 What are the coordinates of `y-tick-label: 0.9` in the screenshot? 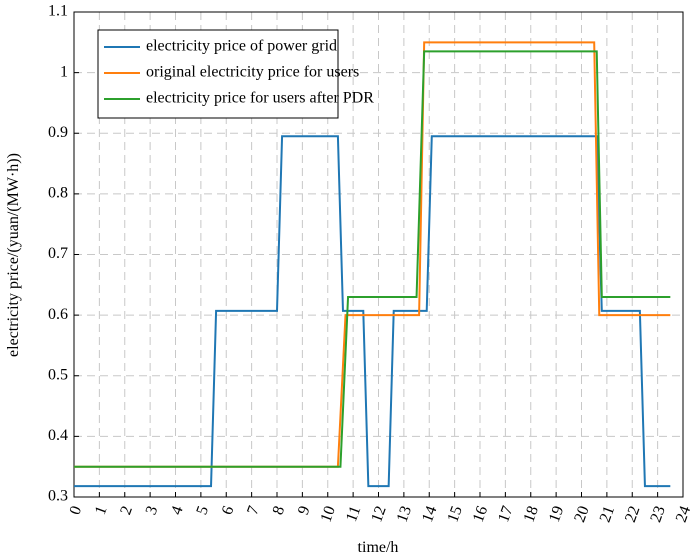 It's located at (58, 132).